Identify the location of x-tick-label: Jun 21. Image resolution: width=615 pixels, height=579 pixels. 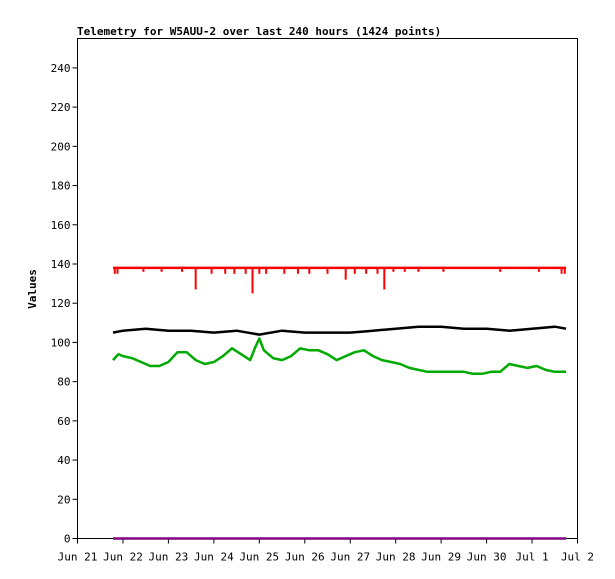
(78, 557).